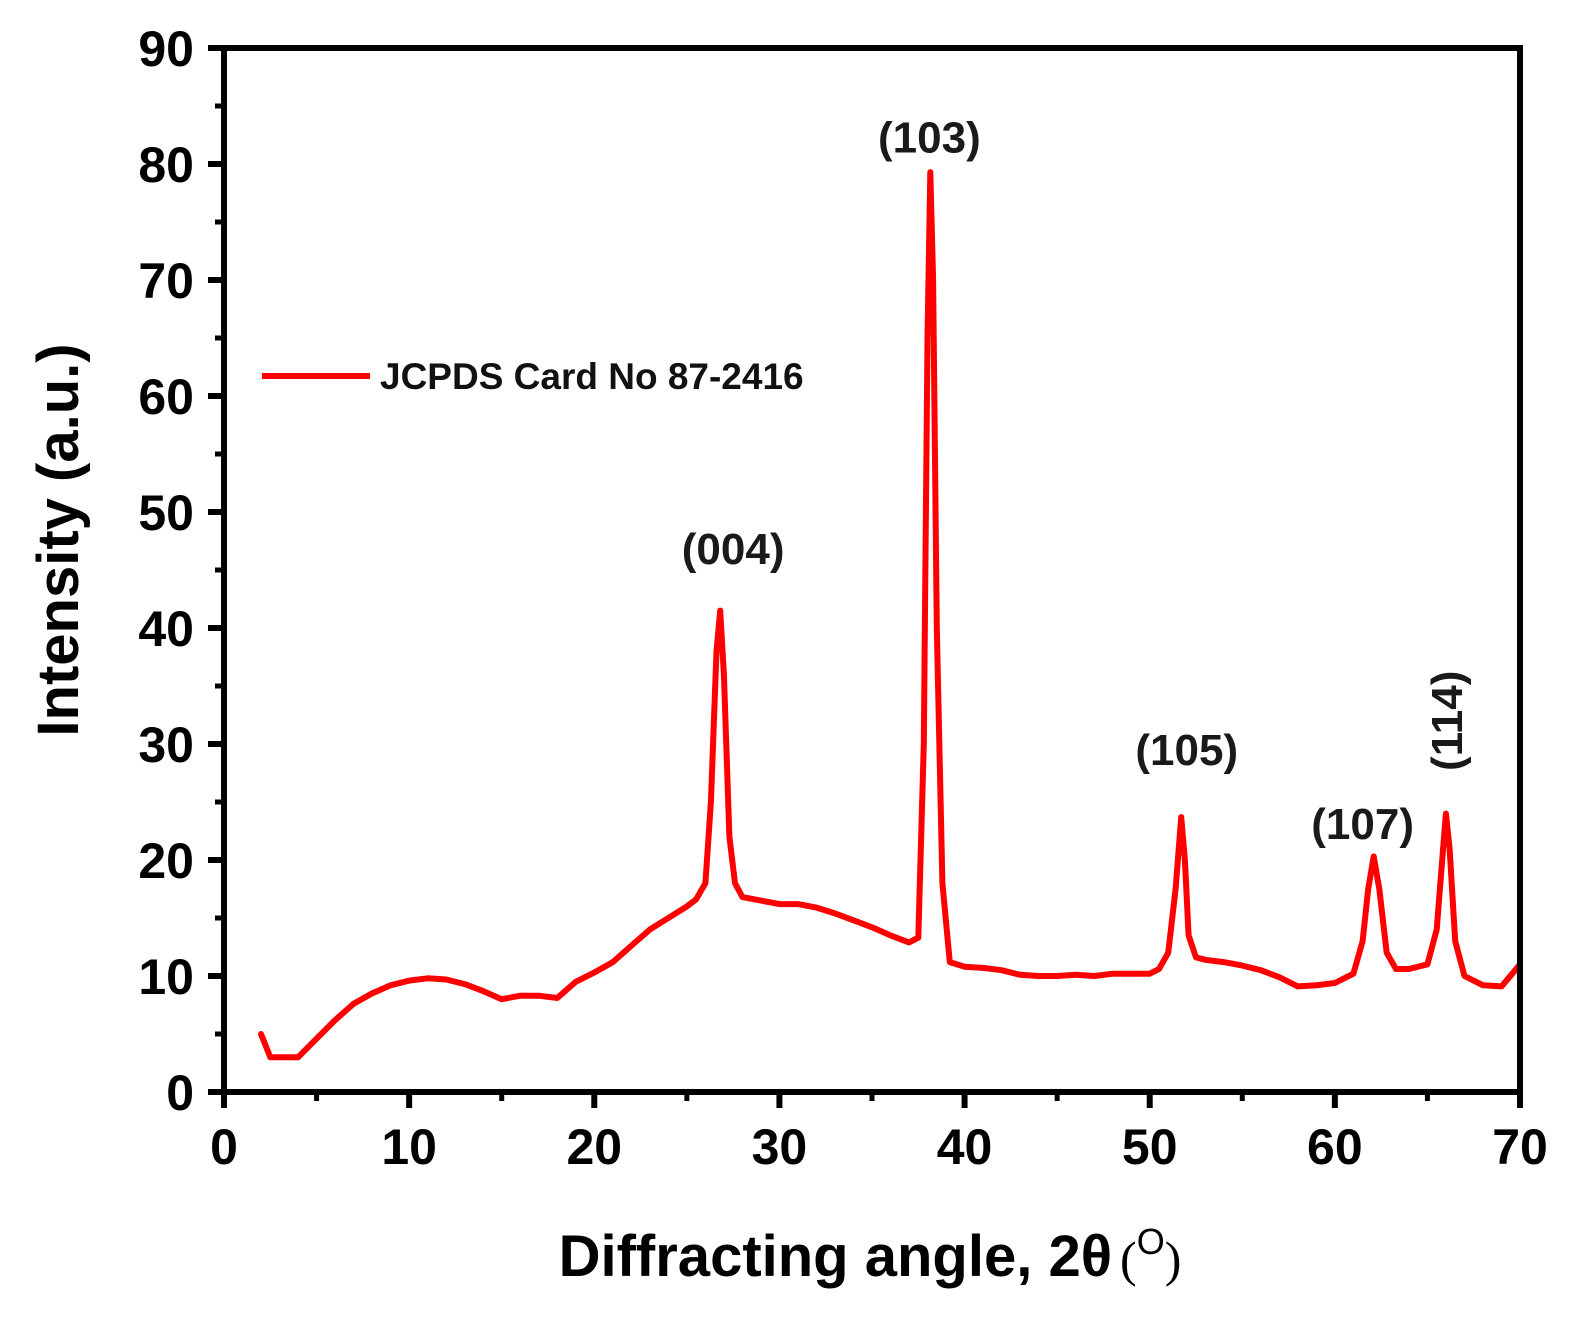  What do you see at coordinates (224, 1147) in the screenshot?
I see `x-tick-label: 0` at bounding box center [224, 1147].